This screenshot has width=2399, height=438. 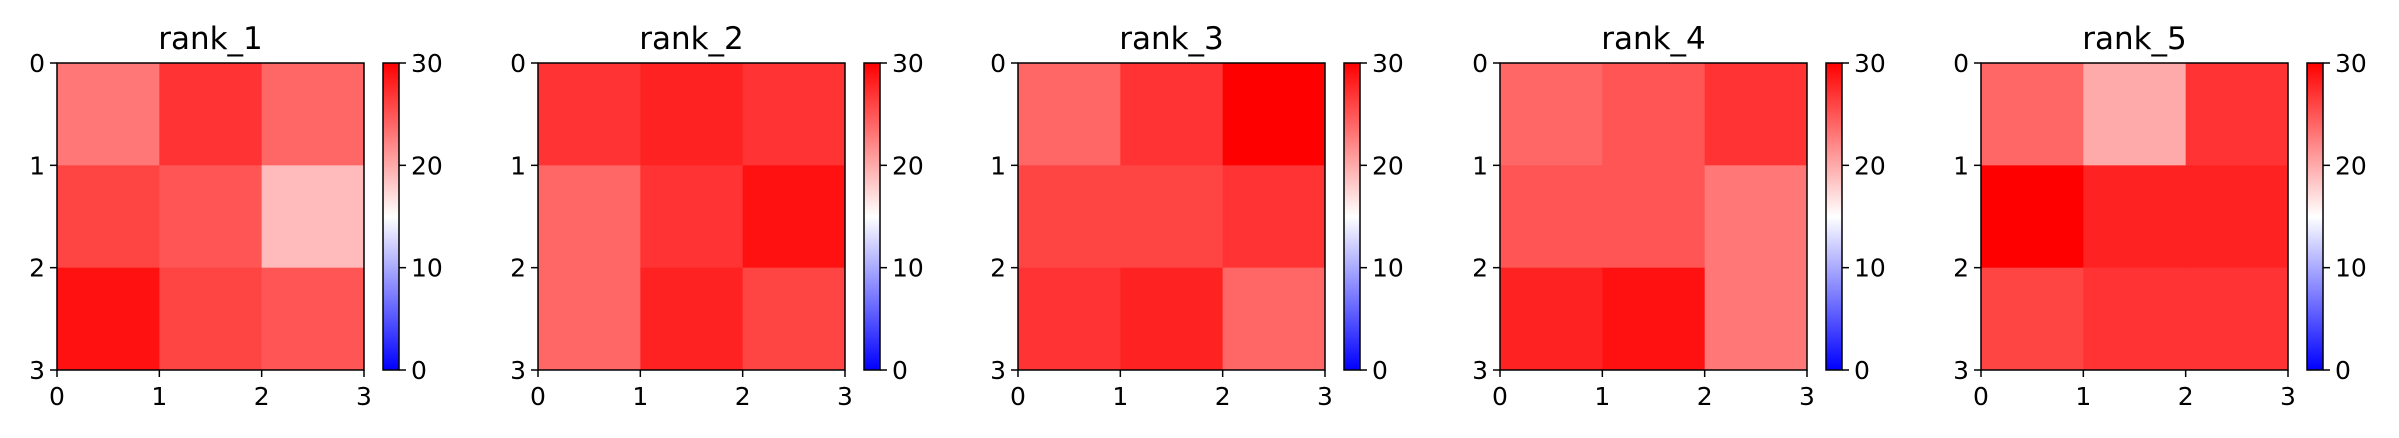 What do you see at coordinates (2134, 39) in the screenshot?
I see `chart-title: rank_5` at bounding box center [2134, 39].